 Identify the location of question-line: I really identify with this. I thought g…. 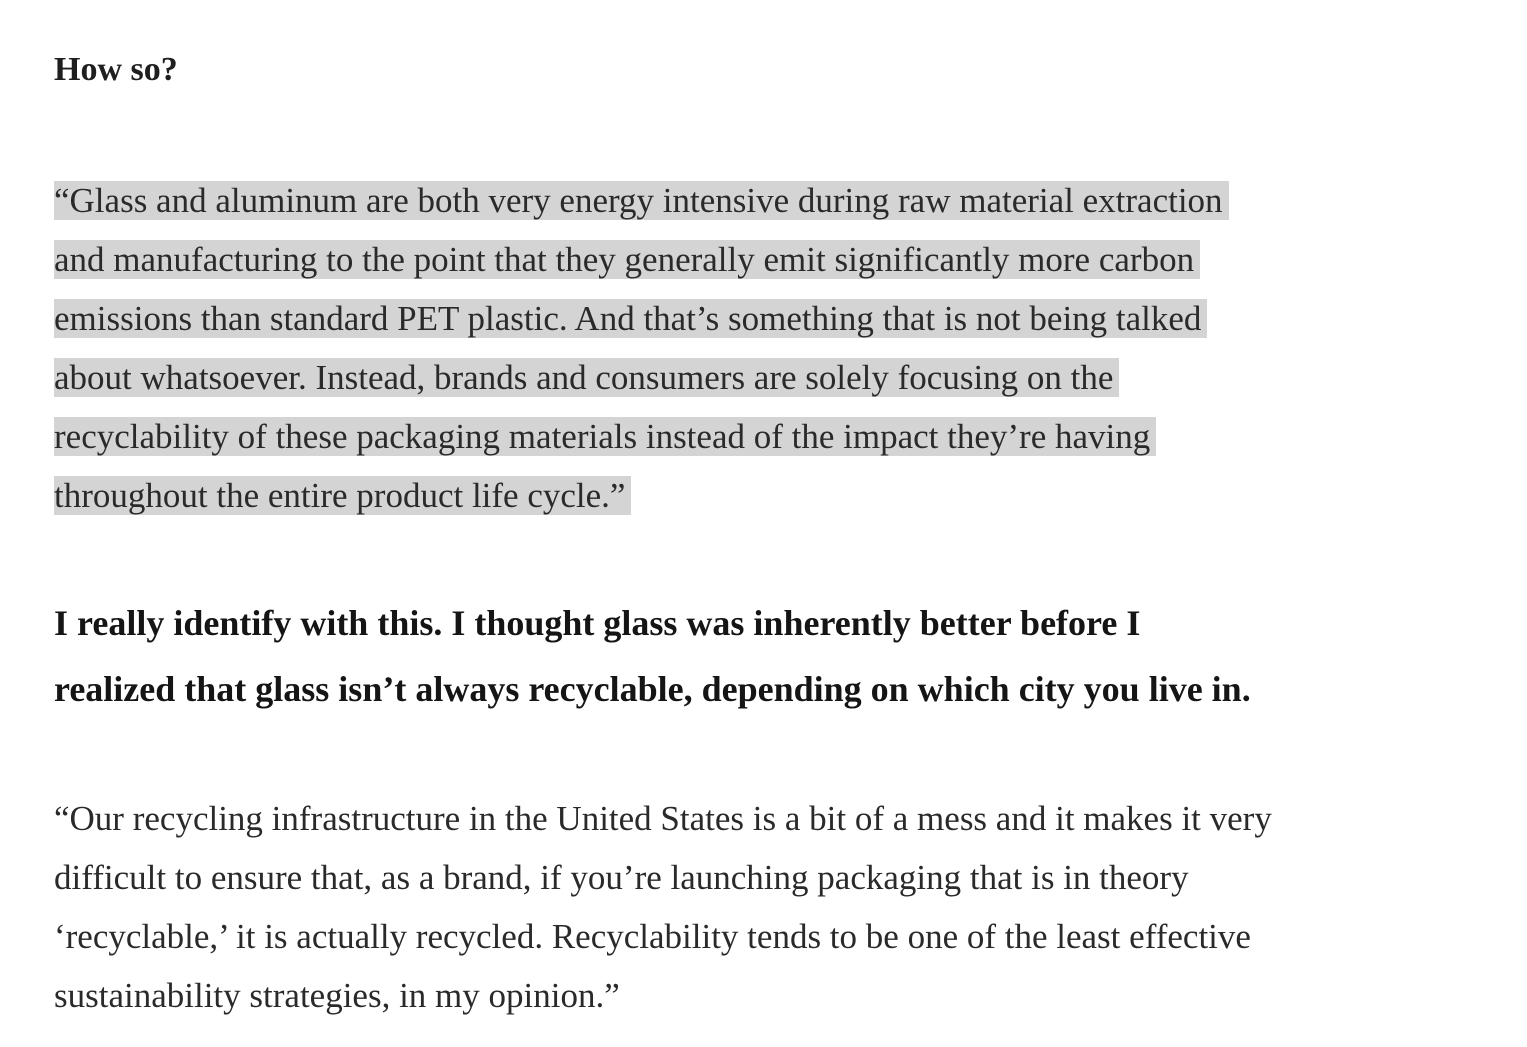
(597, 623).